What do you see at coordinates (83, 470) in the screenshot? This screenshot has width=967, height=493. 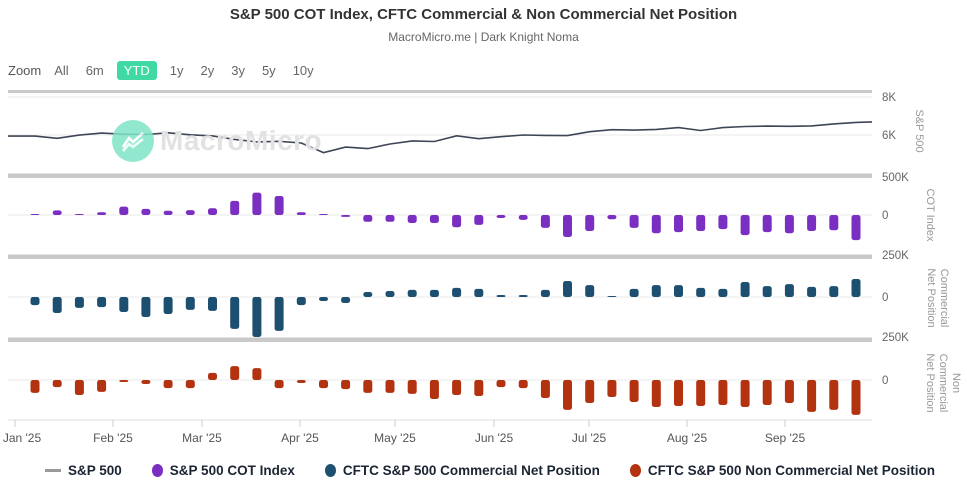 I see `legend-item-0: S&P 500` at bounding box center [83, 470].